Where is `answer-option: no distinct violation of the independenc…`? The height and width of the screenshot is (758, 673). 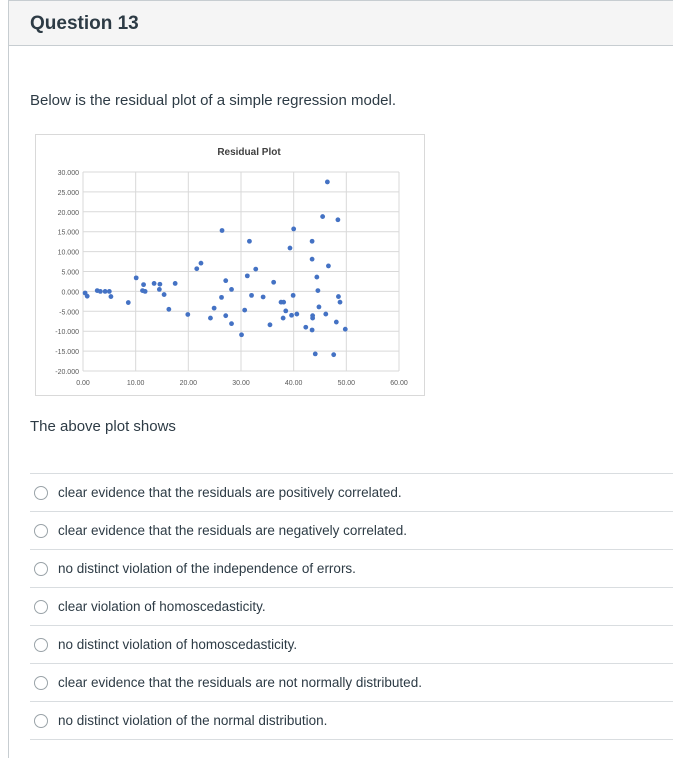
answer-option: no distinct violation of the independenc… is located at coordinates (351, 568).